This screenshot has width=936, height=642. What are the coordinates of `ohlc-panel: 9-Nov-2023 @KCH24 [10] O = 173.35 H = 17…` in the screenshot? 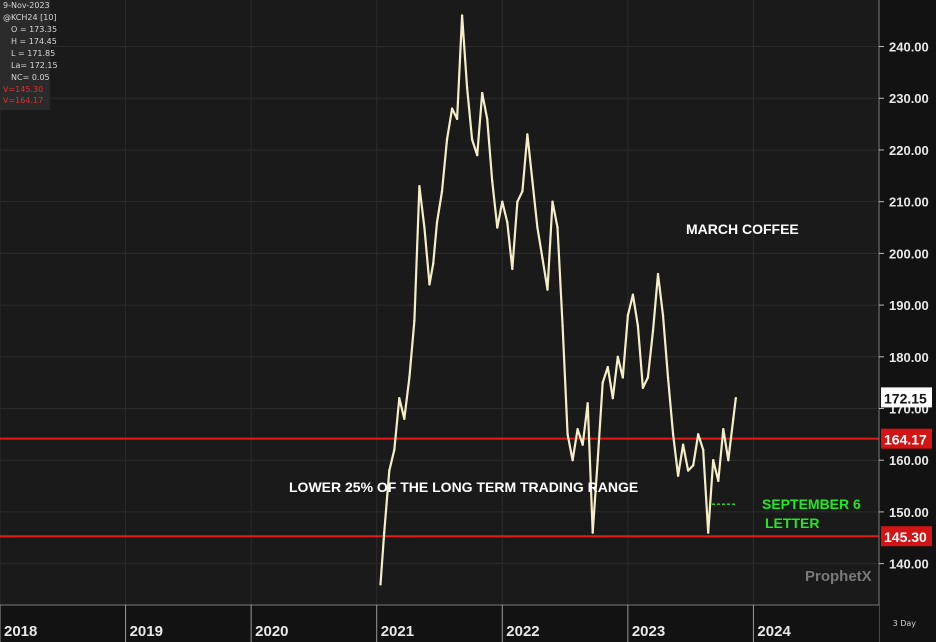 It's located at (29, 55).